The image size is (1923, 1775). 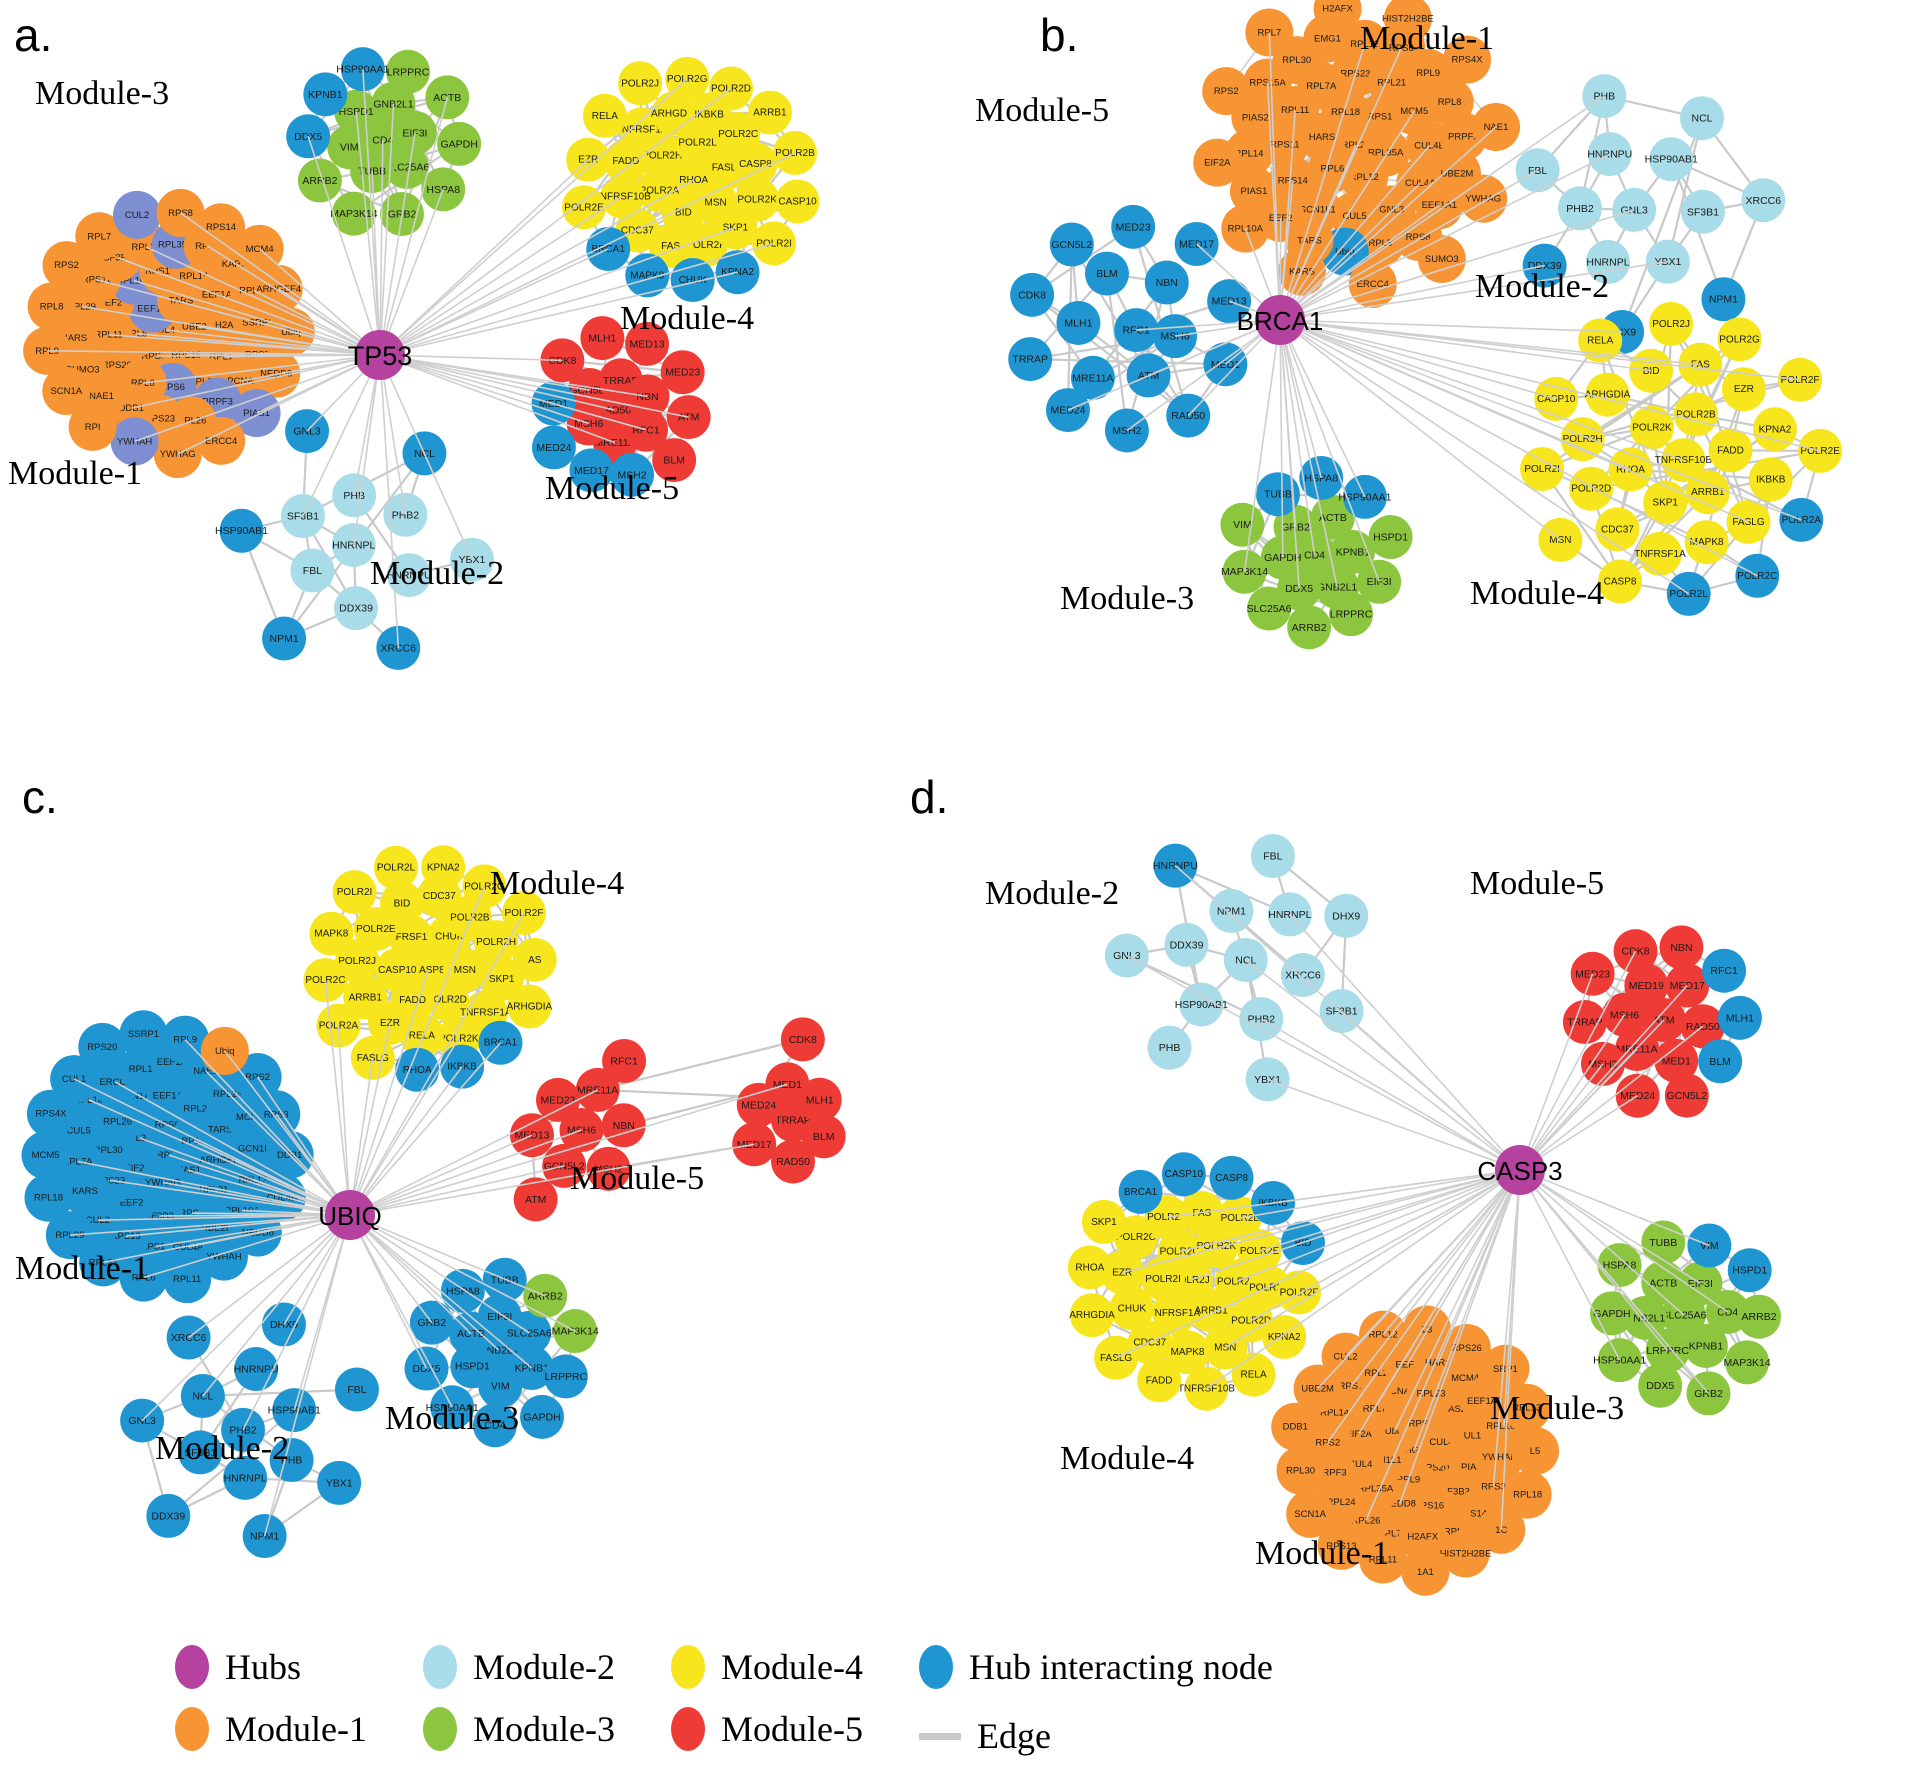 I want to click on network-node: MLH1, so click(x=602, y=338).